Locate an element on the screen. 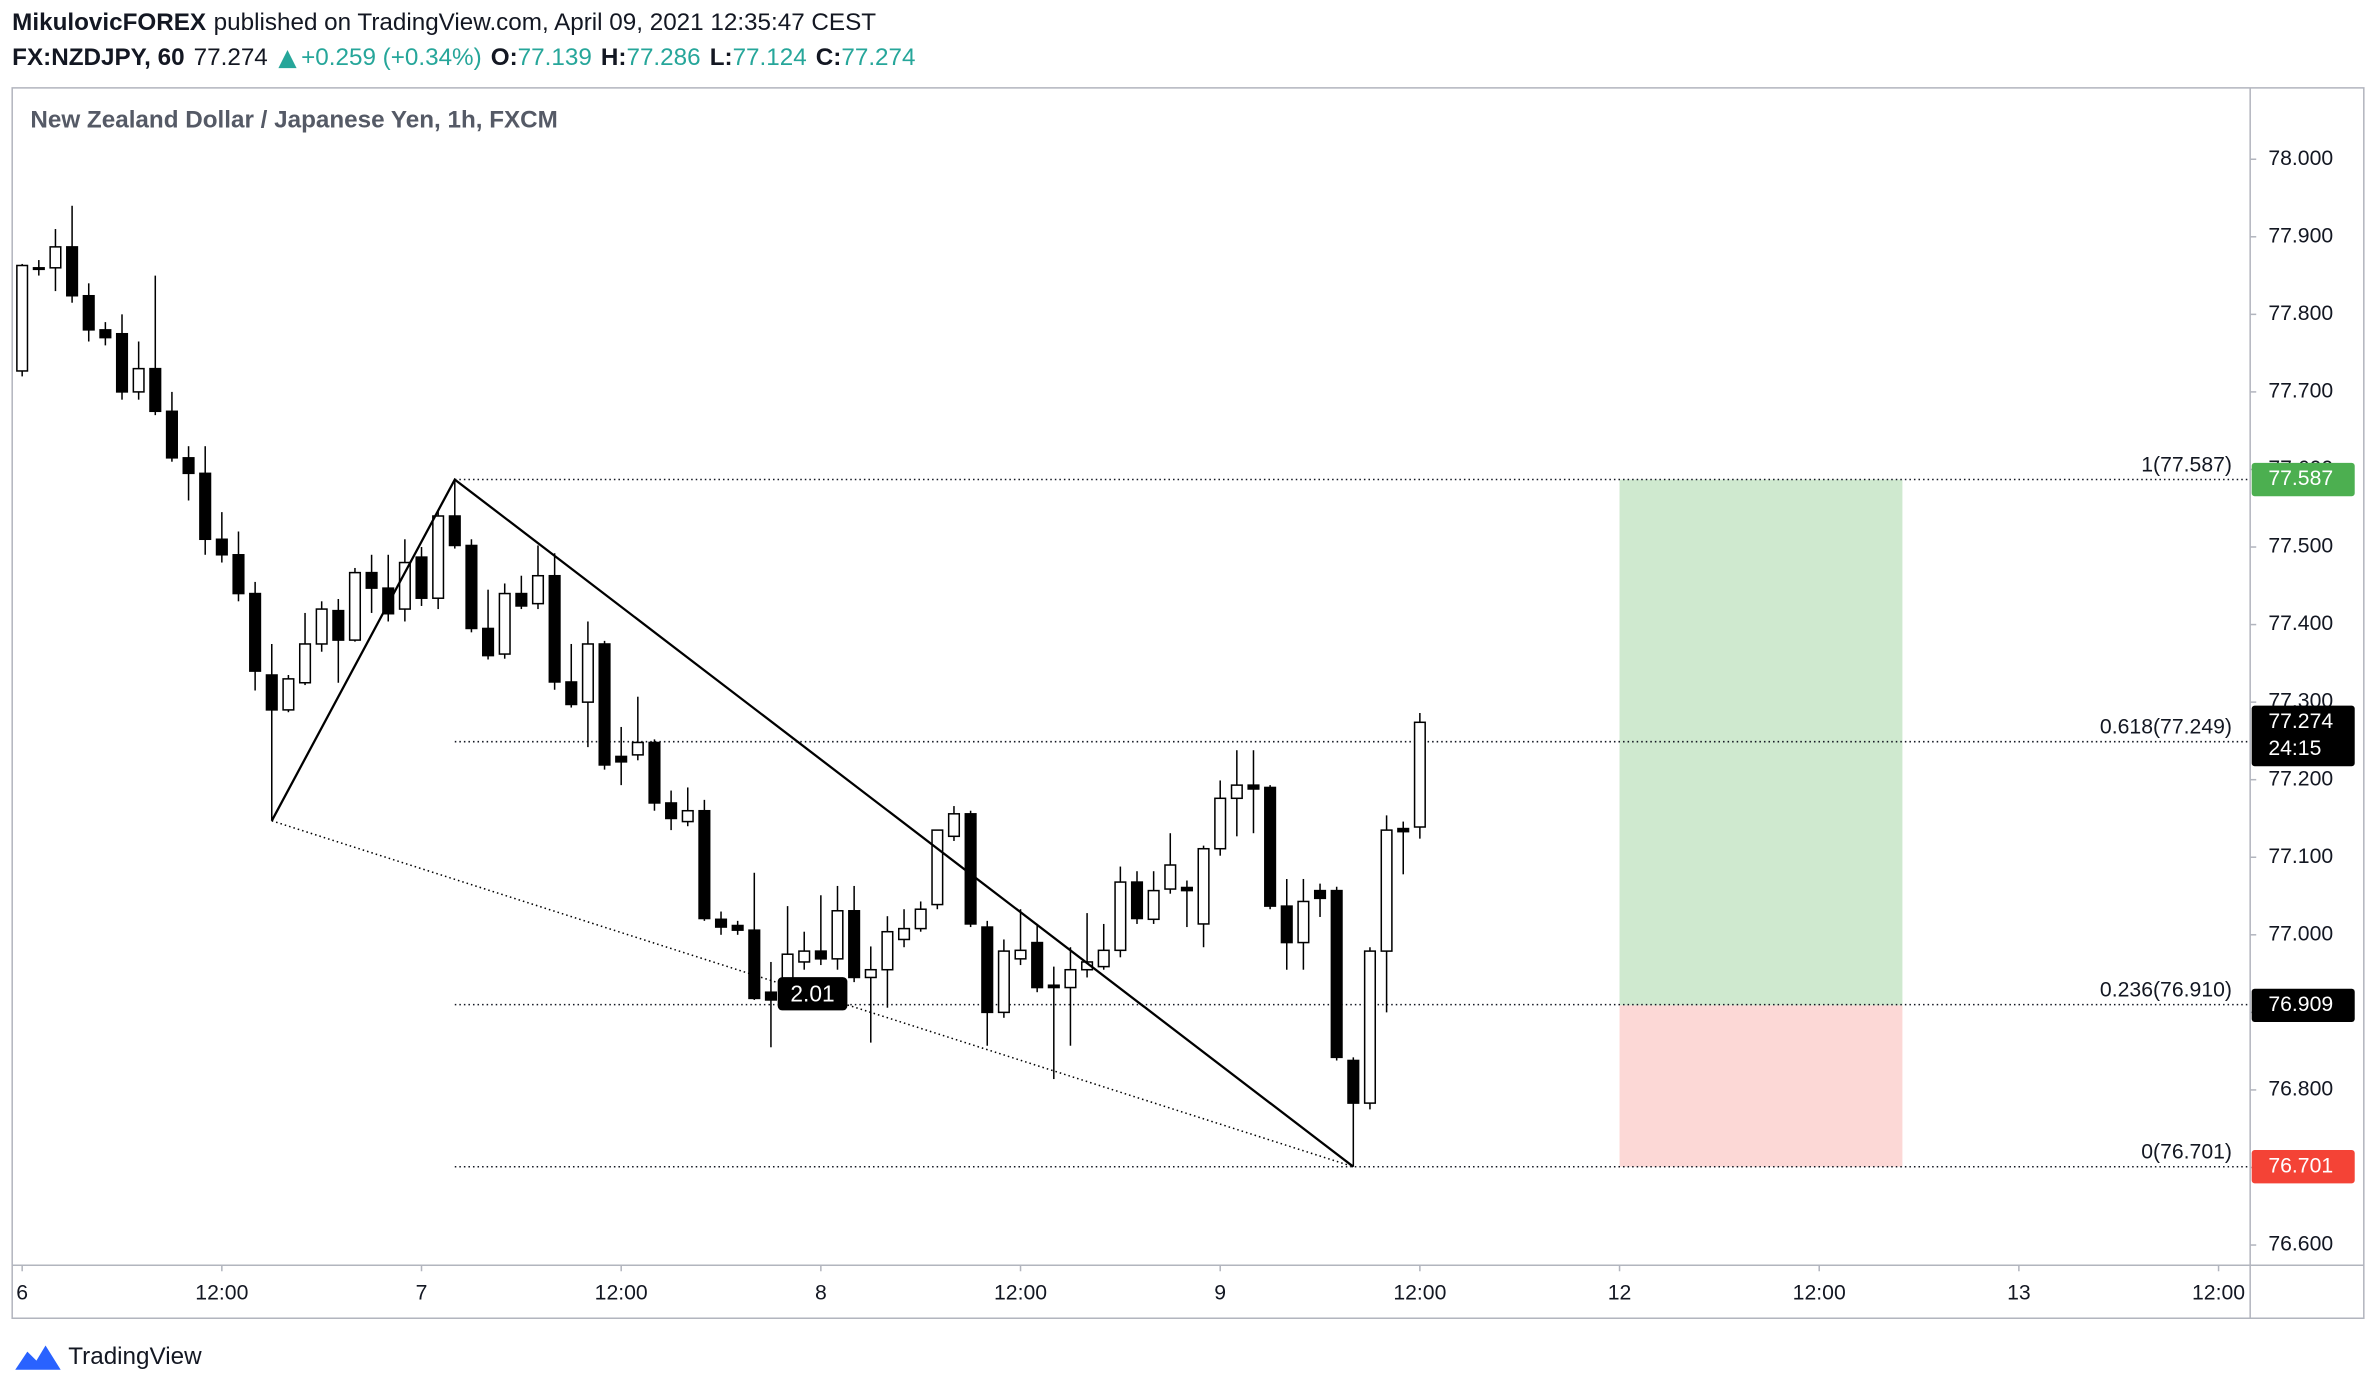 This screenshot has height=1394, width=2376. ohlc-key: H: is located at coordinates (614, 57).